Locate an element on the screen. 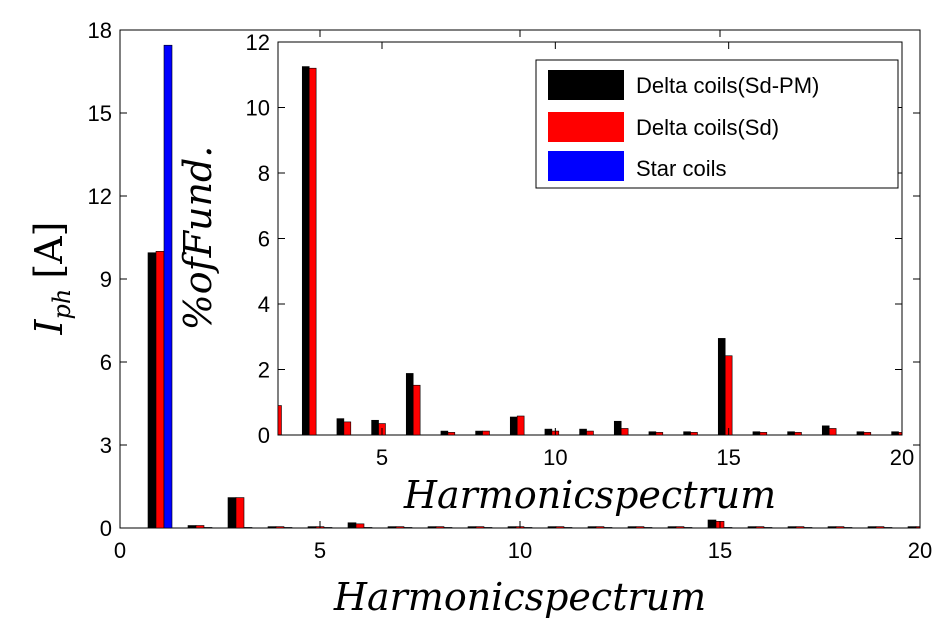 This screenshot has height=630, width=947. svg-text:Iph[A]: Iph [A] is located at coordinates (51, 279).